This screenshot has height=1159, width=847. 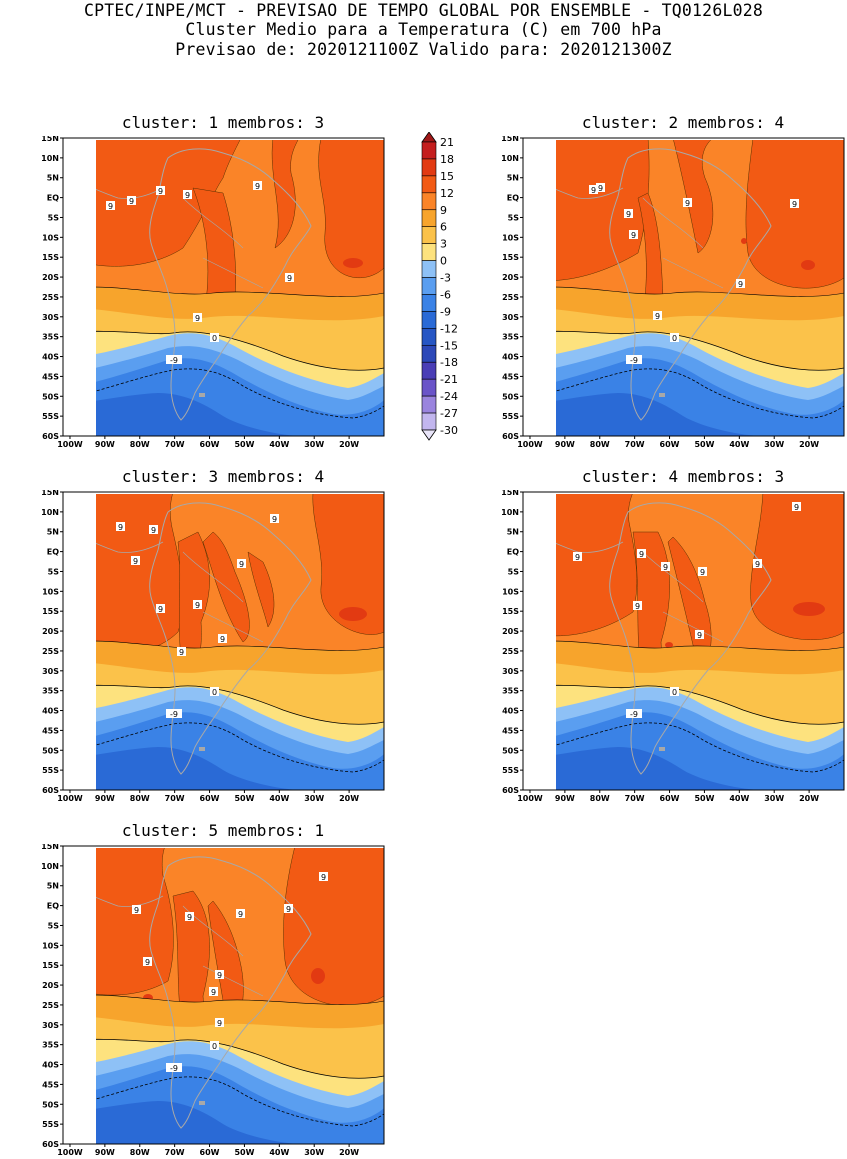 What do you see at coordinates (449, 345) in the screenshot?
I see `colorbar-label: -15` at bounding box center [449, 345].